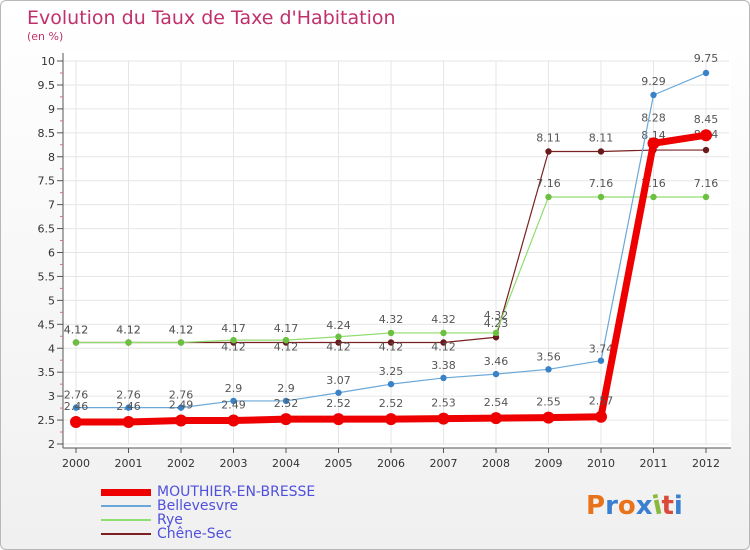 This screenshot has height=550, width=750. What do you see at coordinates (48, 61) in the screenshot?
I see `y-tick-label: 10` at bounding box center [48, 61].